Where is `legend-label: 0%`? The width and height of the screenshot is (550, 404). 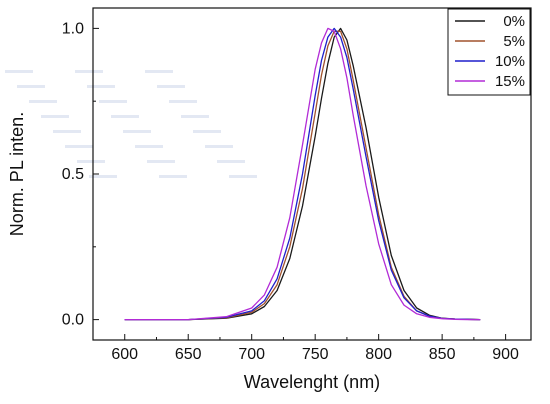 legend-label: 0% is located at coordinates (514, 21).